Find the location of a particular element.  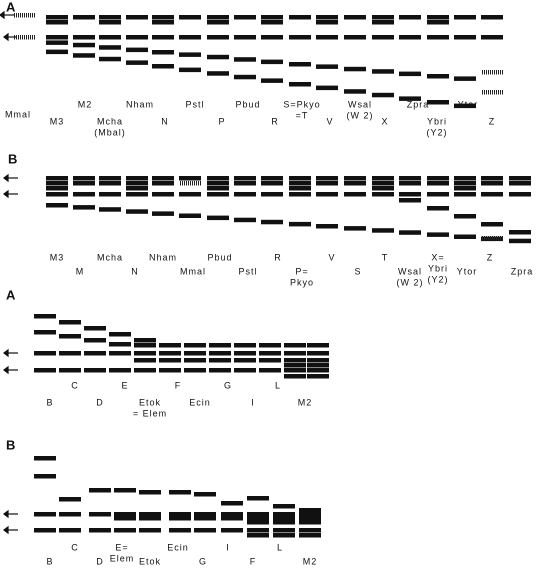

lane-label: (Y2) is located at coordinates (437, 279).